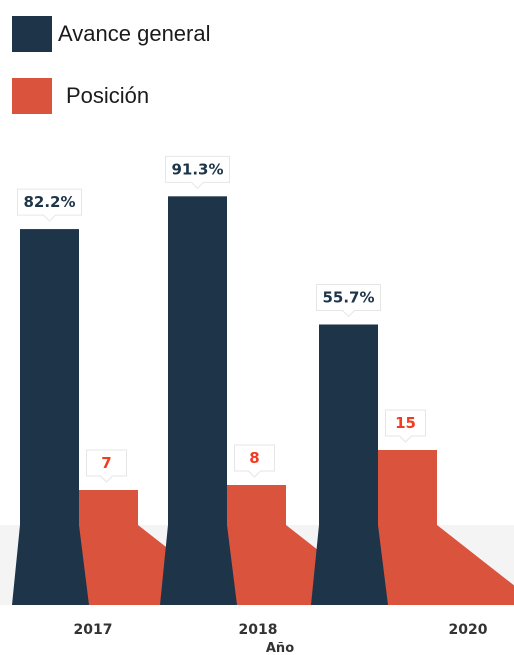 The height and width of the screenshot is (655, 514). What do you see at coordinates (108, 95) in the screenshot?
I see `legend-label-posicion: Posición` at bounding box center [108, 95].